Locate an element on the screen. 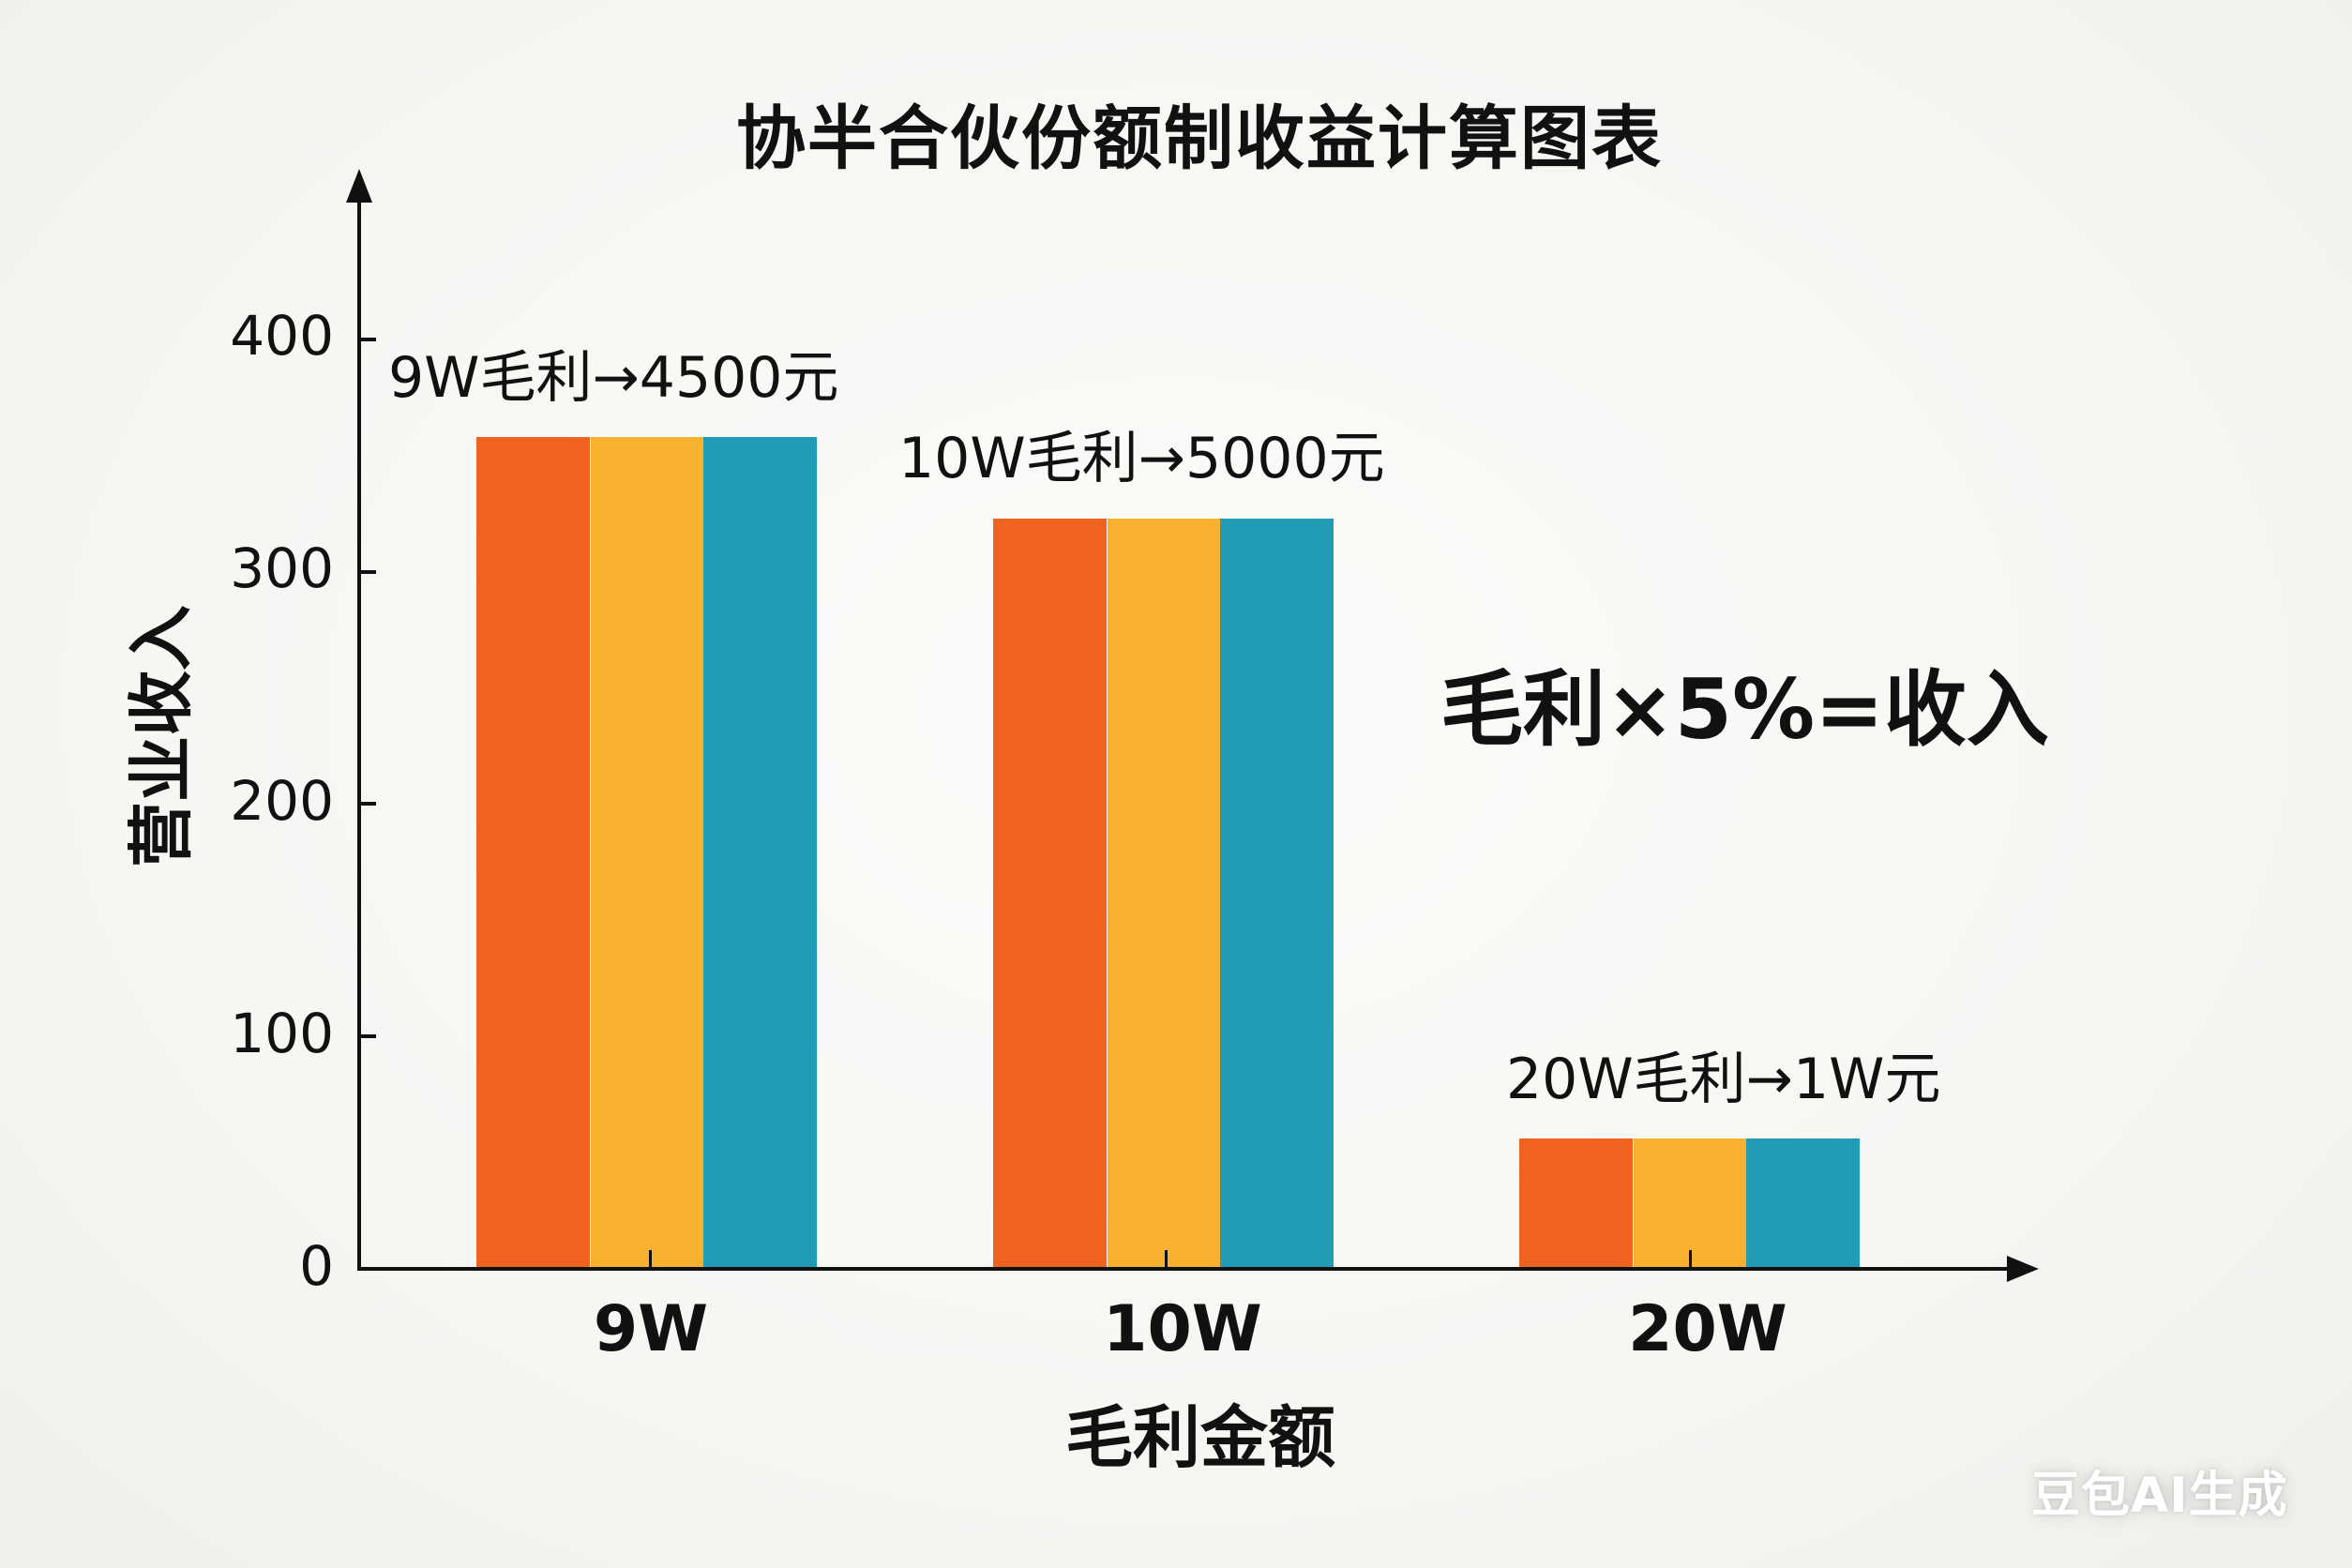 The image size is (2352, 1568). annotation-10w: 10W毛利→5000元 is located at coordinates (1141, 458).